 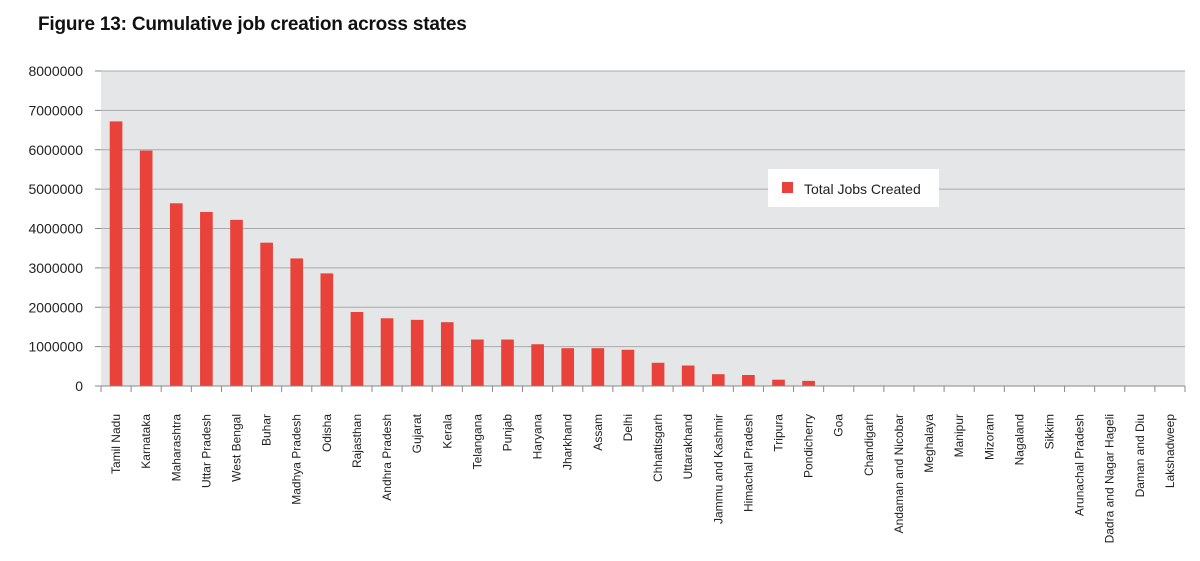 I want to click on x-tick-label: Dadra and Nagar Hageli, so click(x=1110, y=478).